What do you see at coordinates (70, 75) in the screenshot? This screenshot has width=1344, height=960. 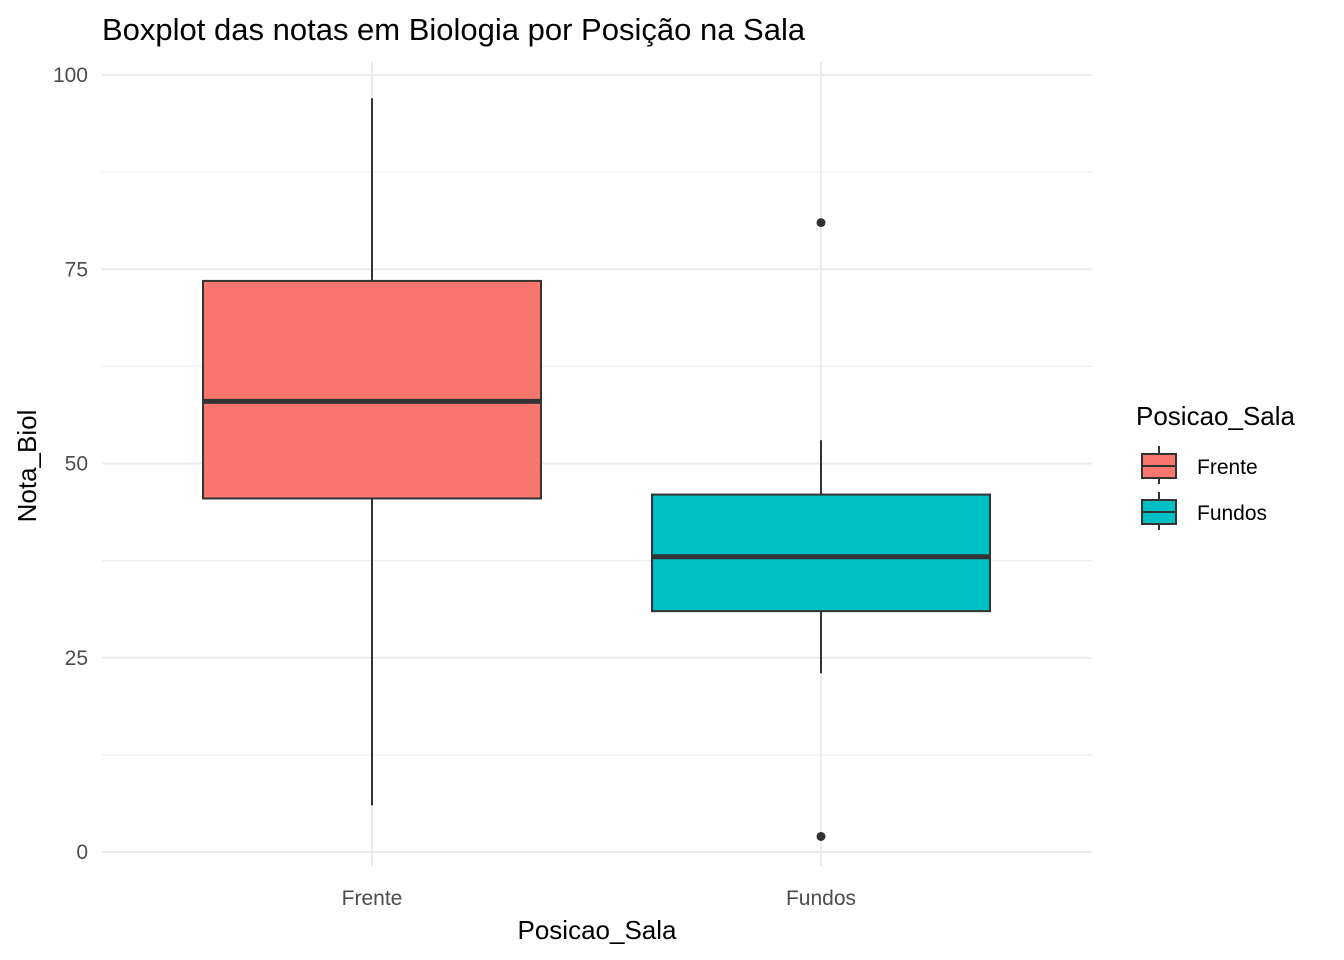 I see `y-tick-label: 100` at bounding box center [70, 75].